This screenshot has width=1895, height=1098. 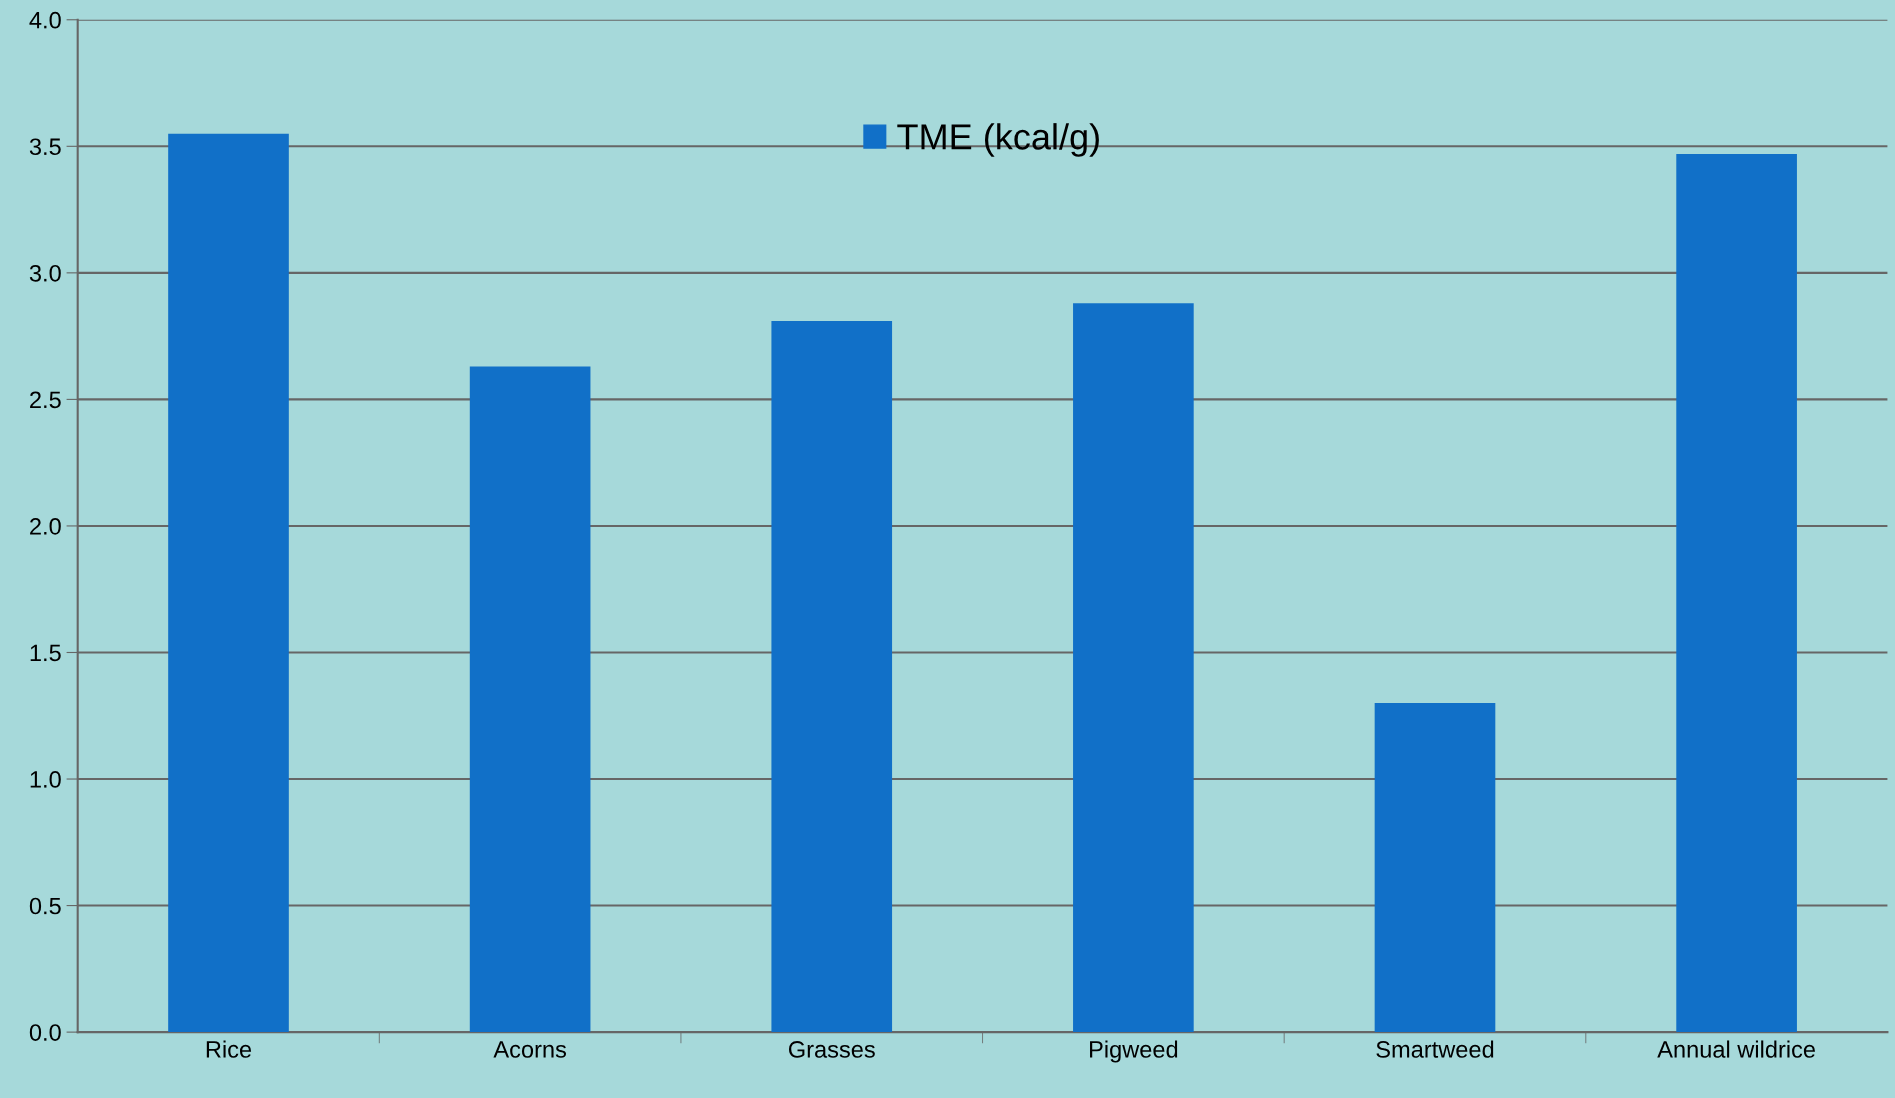 What do you see at coordinates (229, 1049) in the screenshot?
I see `x-tick-label: Rice` at bounding box center [229, 1049].